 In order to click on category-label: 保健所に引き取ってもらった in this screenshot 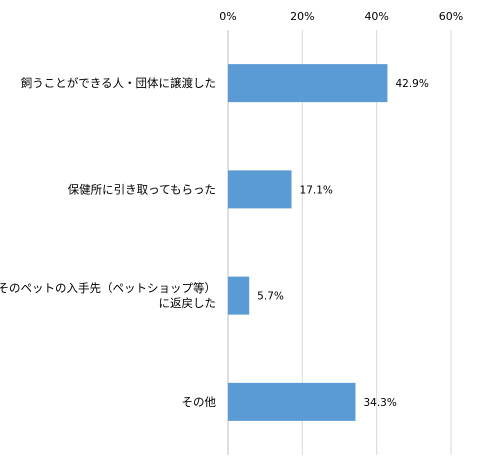, I will do `click(142, 189)`.